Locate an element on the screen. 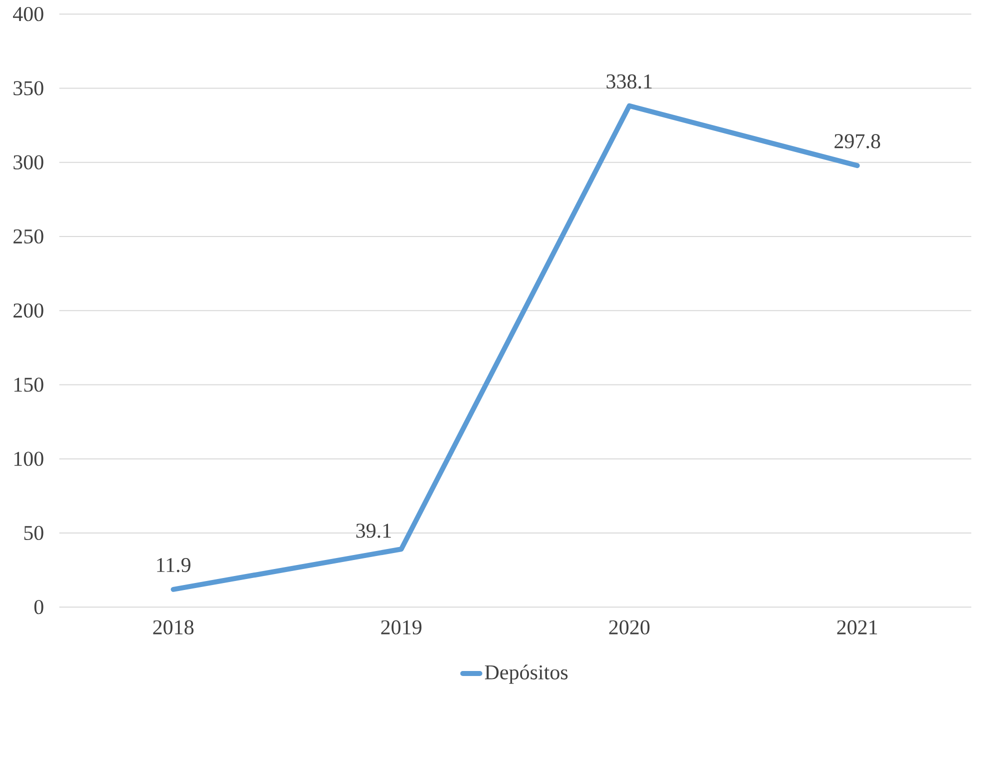  y-tick-label: 150 is located at coordinates (29, 385).